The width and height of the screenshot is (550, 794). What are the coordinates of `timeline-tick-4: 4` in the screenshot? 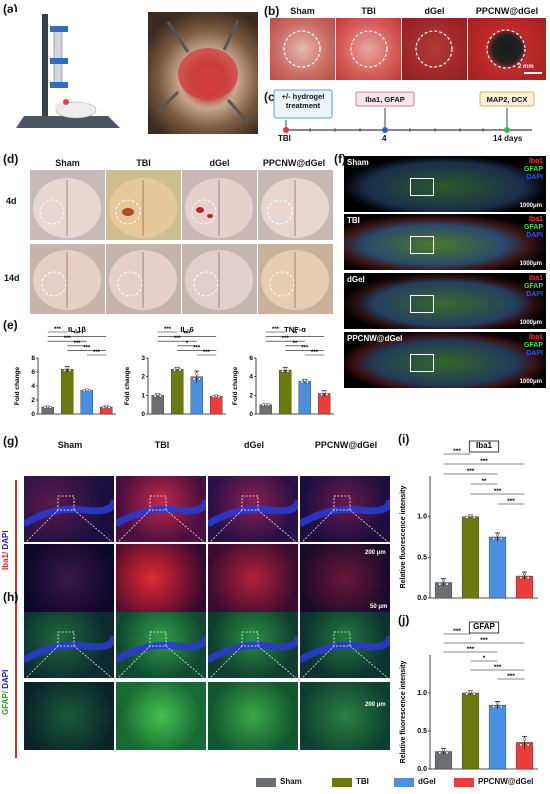 It's located at (384, 138).